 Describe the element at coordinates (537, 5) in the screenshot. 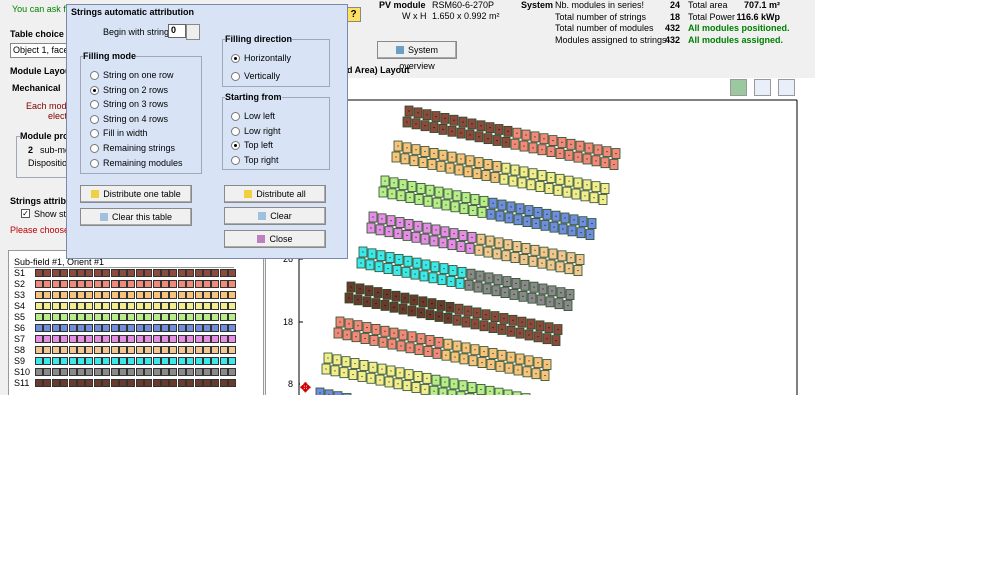

I see `label: System` at that location.